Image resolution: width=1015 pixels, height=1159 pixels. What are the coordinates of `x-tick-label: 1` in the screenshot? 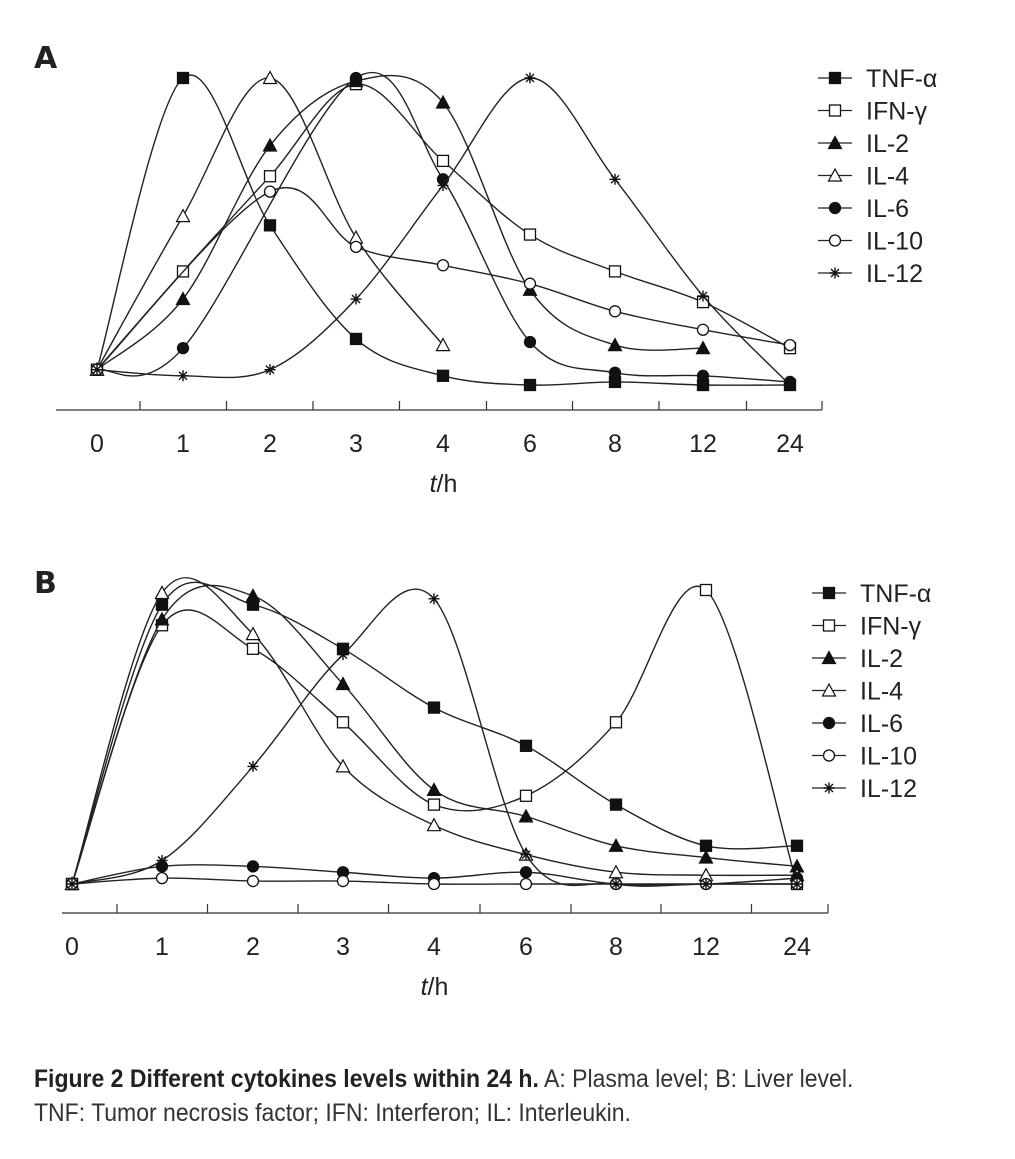 It's located at (162, 947).